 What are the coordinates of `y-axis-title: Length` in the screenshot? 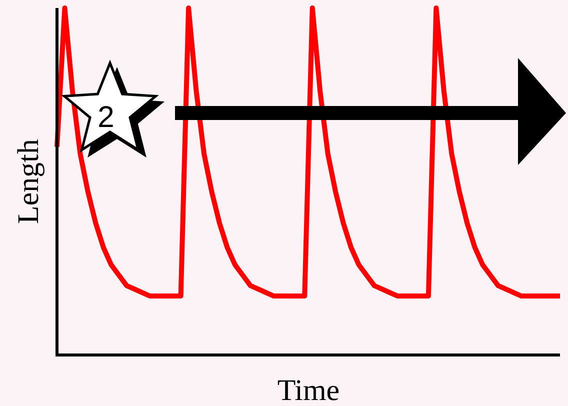 It's located at (28, 181).